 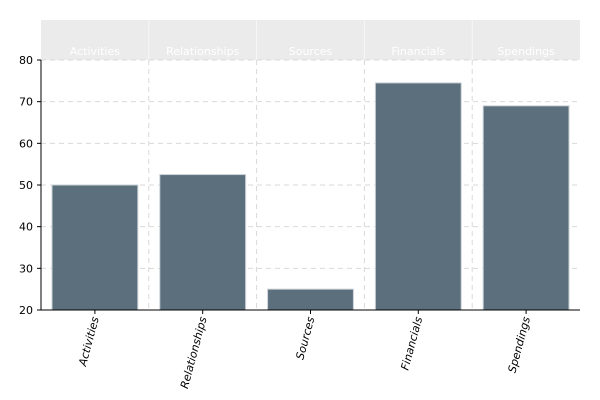 What do you see at coordinates (95, 247) in the screenshot?
I see `bar-activities` at bounding box center [95, 247].